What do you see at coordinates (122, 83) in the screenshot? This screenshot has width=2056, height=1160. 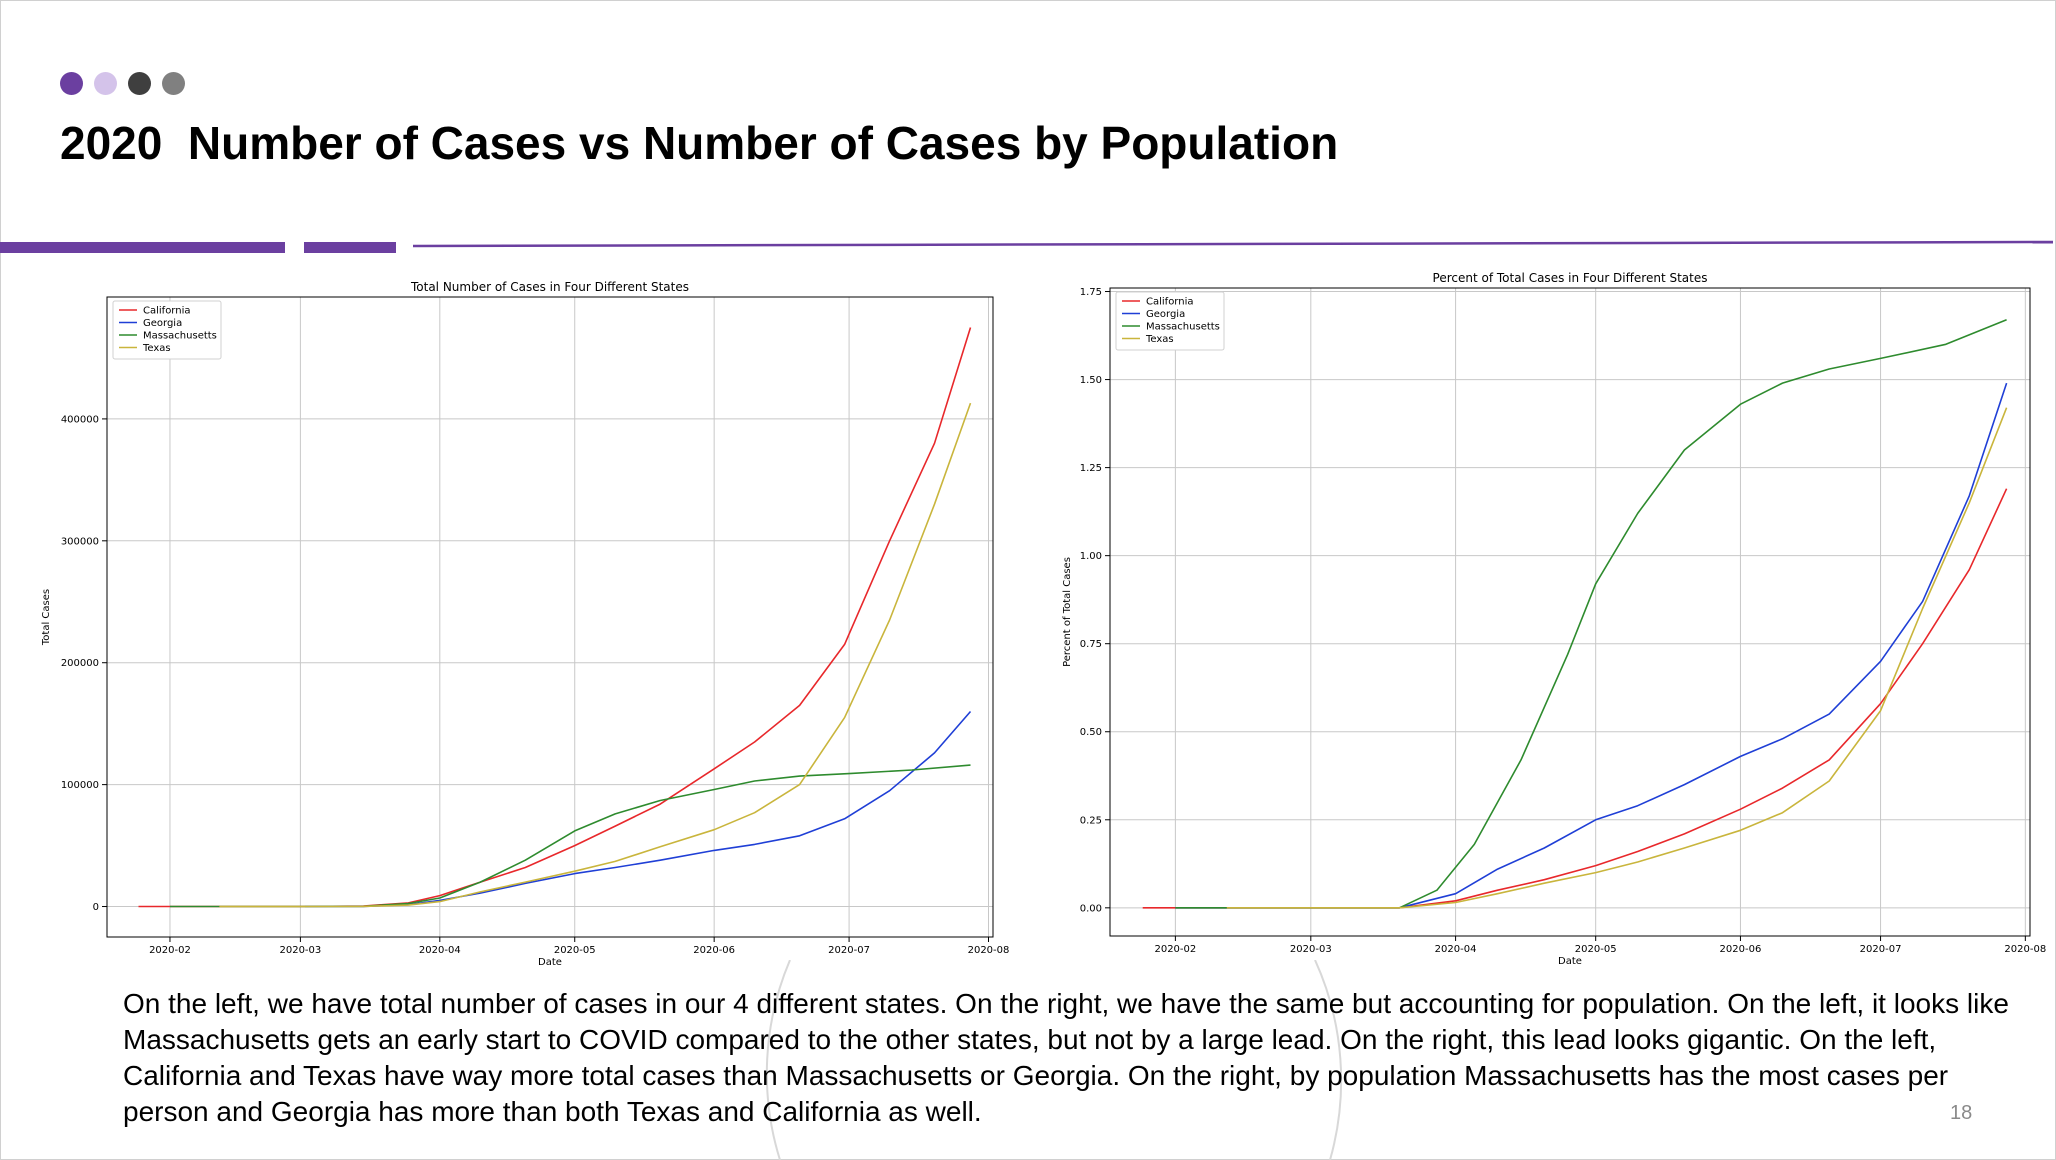 I see `decorative-dots` at bounding box center [122, 83].